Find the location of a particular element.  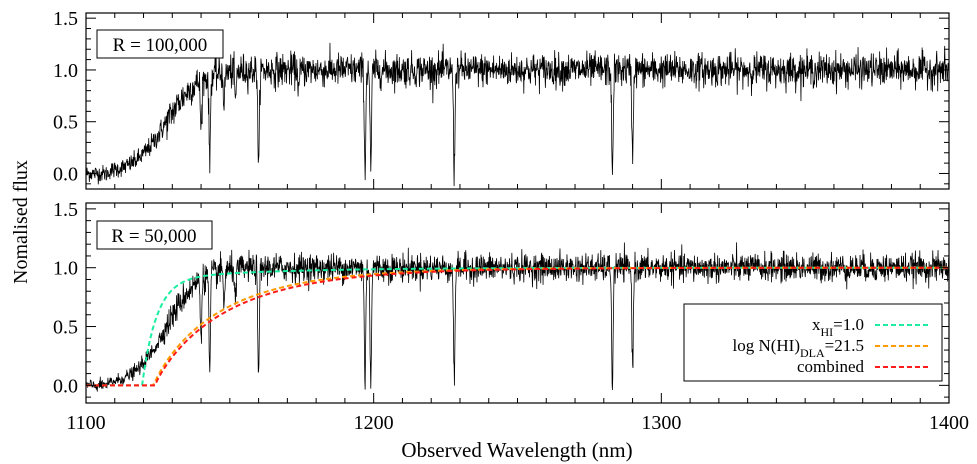

legend-label: combined is located at coordinates (831, 366).